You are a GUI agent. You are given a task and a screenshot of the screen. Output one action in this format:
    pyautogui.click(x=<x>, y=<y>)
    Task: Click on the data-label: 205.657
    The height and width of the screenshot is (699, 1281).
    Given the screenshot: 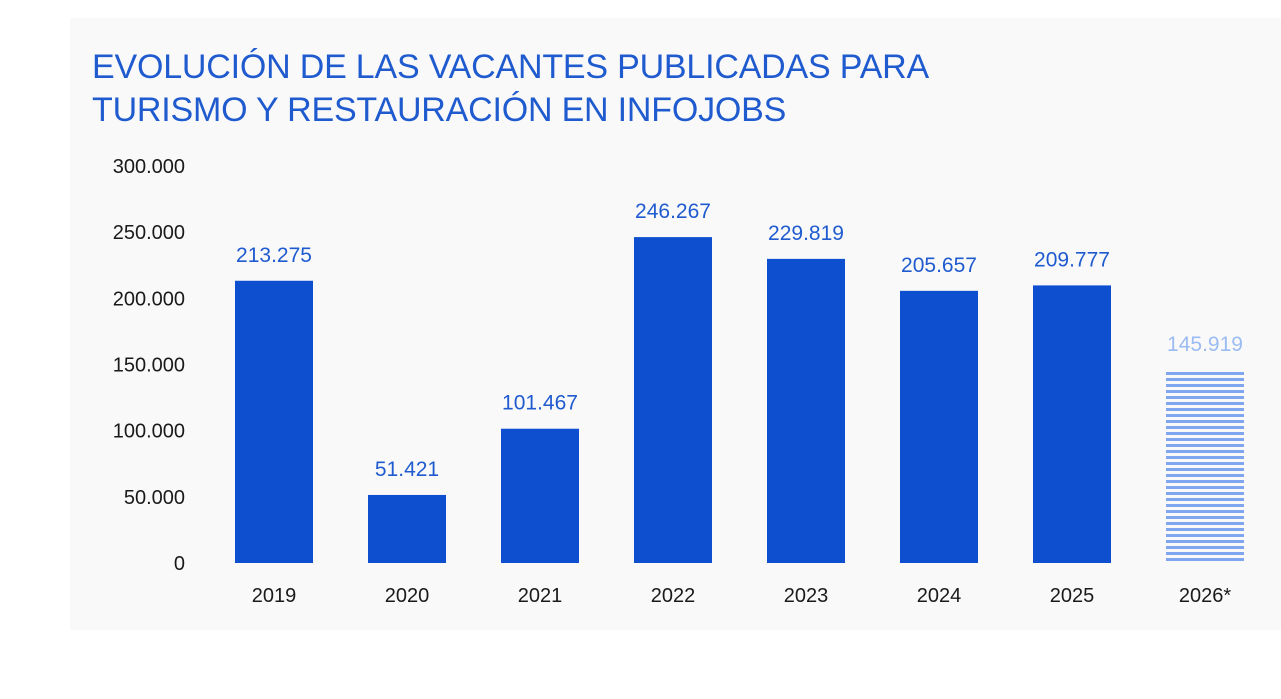 What is the action you would take?
    pyautogui.click(x=939, y=265)
    